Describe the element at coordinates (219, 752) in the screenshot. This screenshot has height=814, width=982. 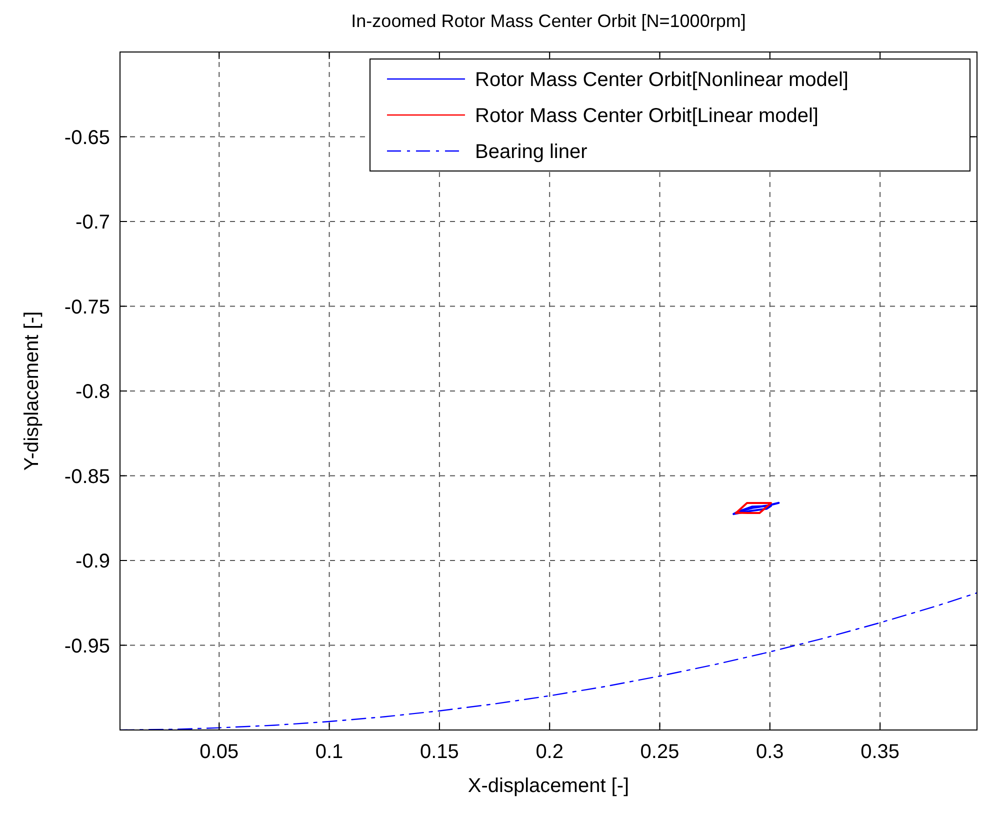
I see `x-tick-label: 0.05` at that location.